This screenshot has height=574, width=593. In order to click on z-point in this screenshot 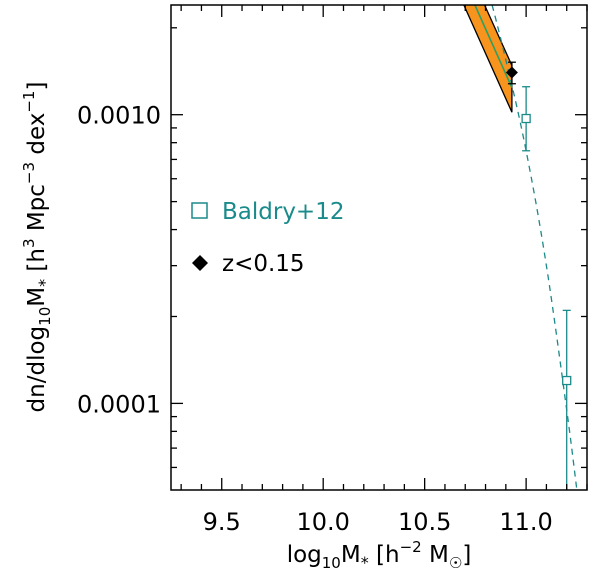, I will do `click(511, 73)`.